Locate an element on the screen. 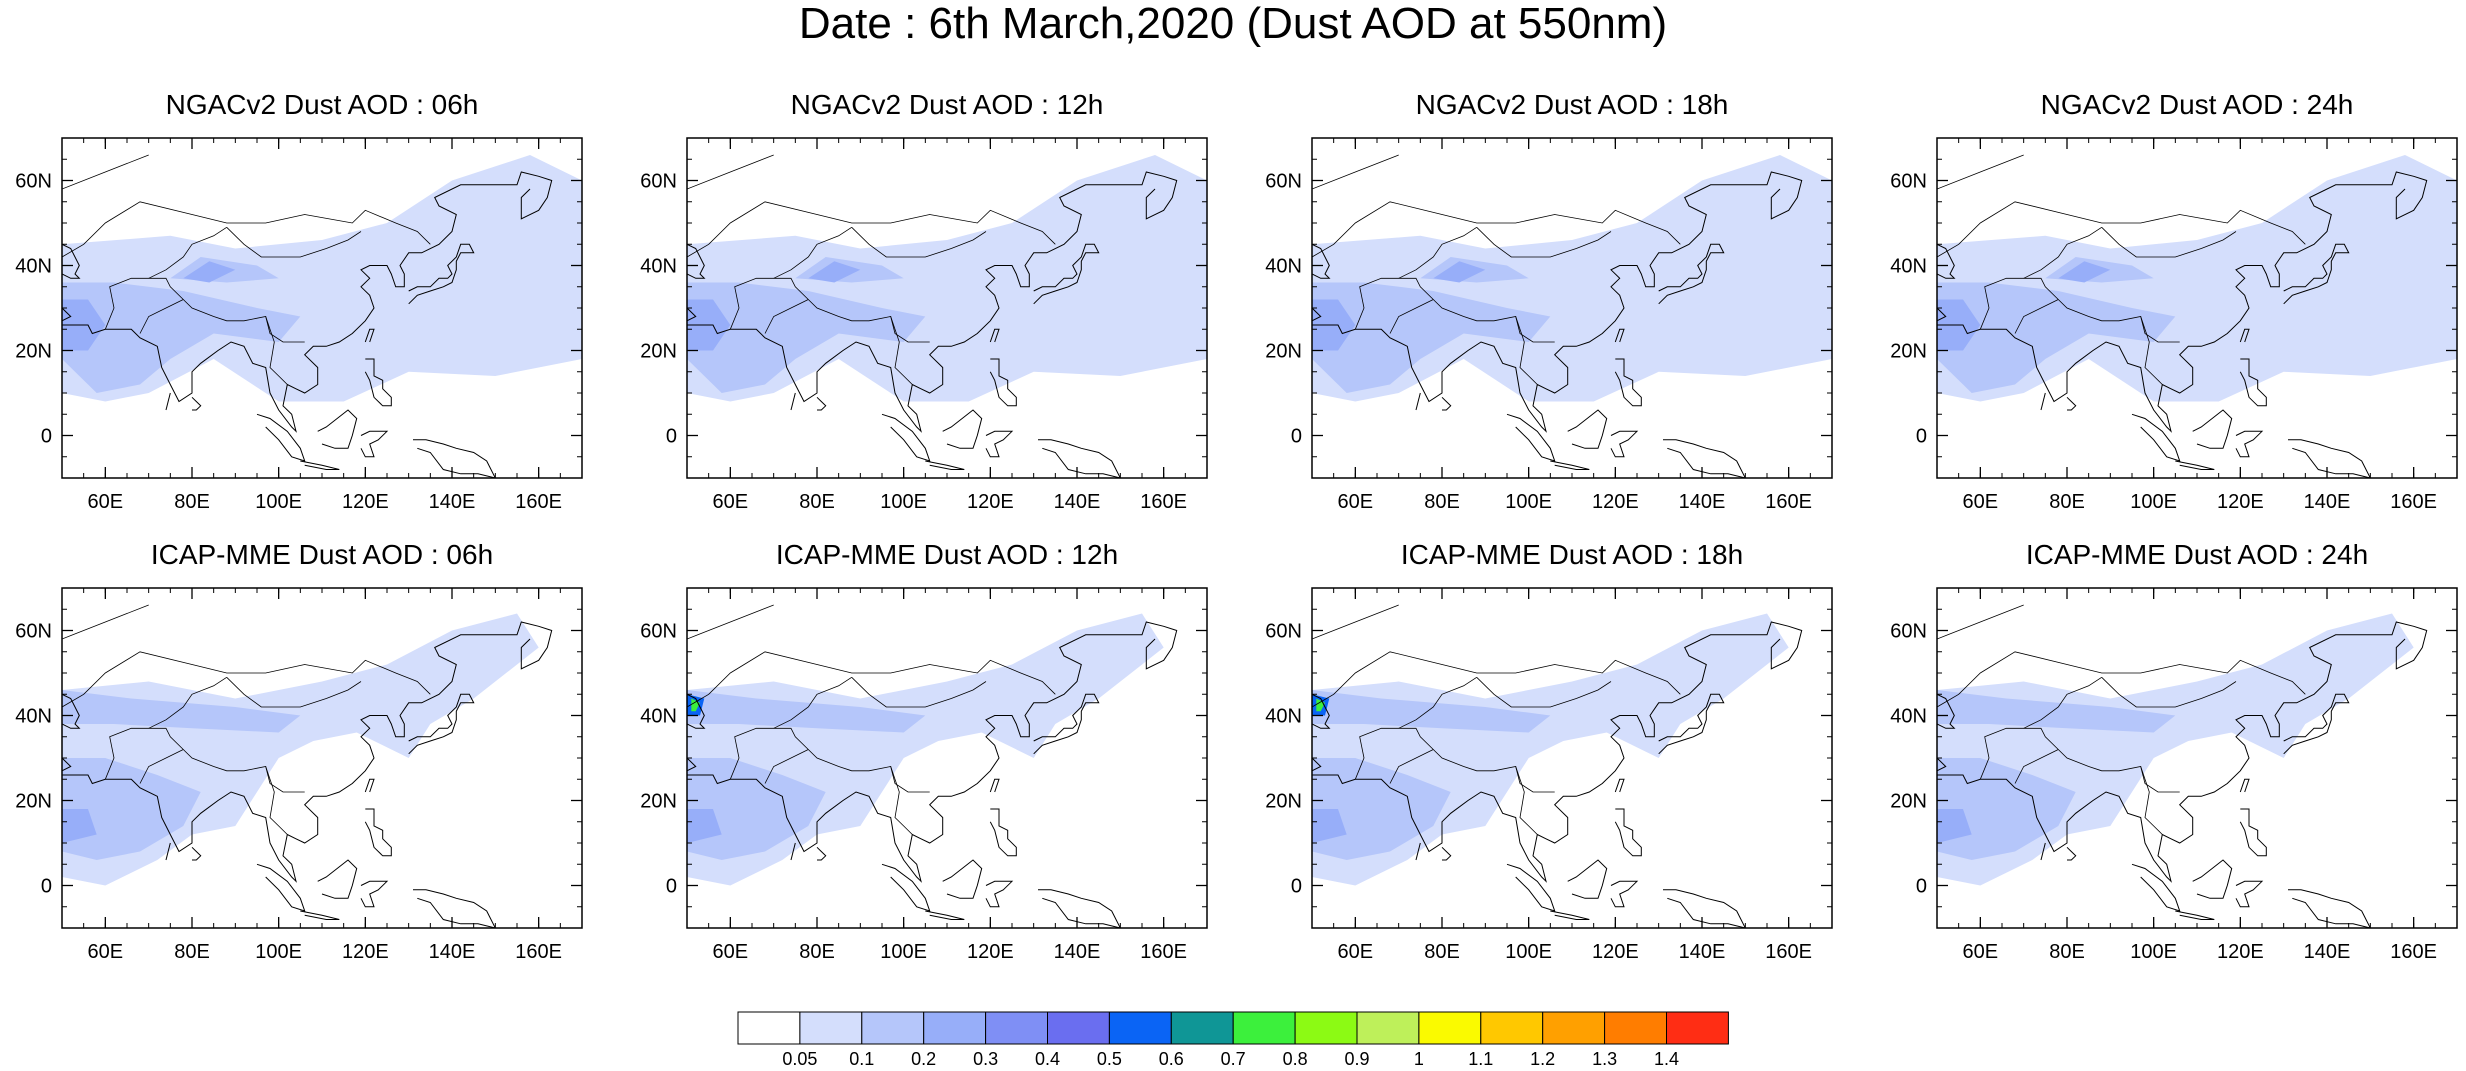 The width and height of the screenshot is (2466, 1071). lon-tick-label: 80E is located at coordinates (1442, 952).